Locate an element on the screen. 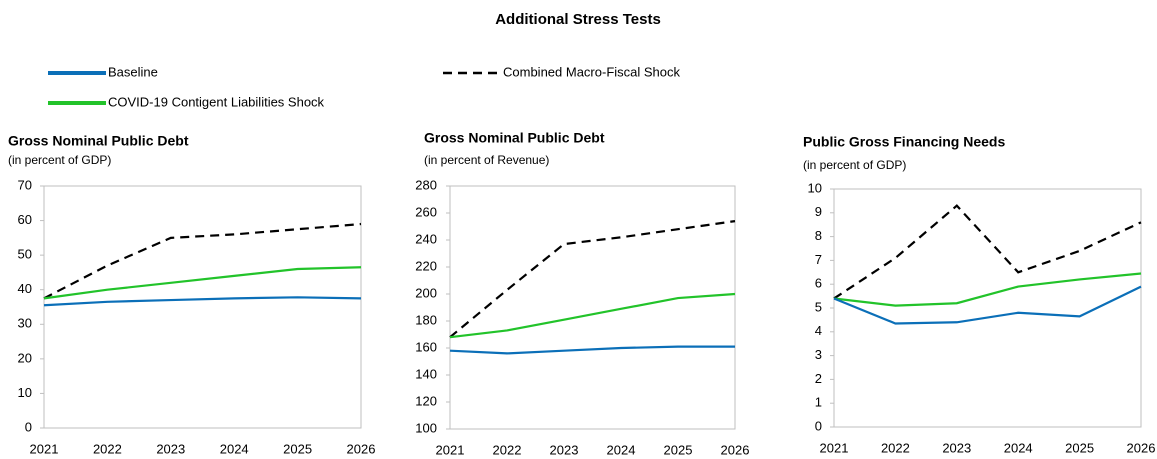  y-tick-label: 200 is located at coordinates (426, 292).